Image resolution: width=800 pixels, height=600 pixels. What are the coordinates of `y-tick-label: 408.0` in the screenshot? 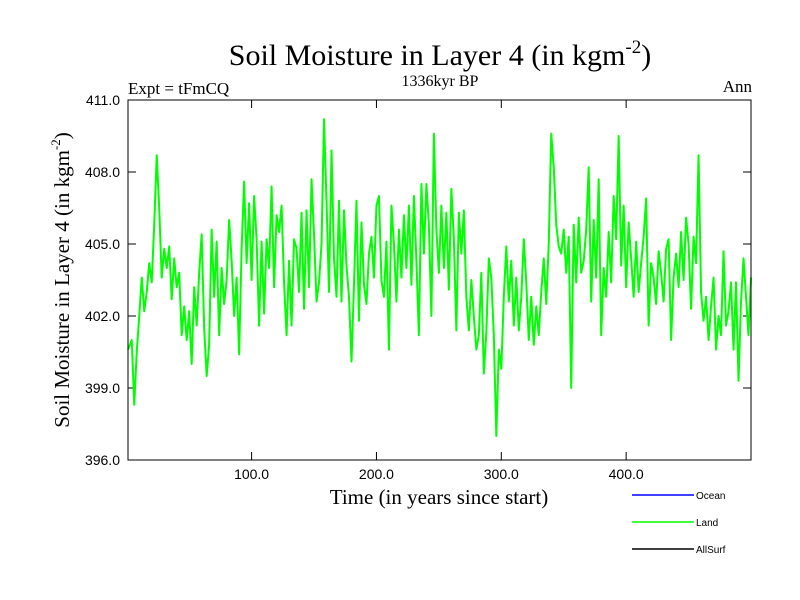 It's located at (102, 172).